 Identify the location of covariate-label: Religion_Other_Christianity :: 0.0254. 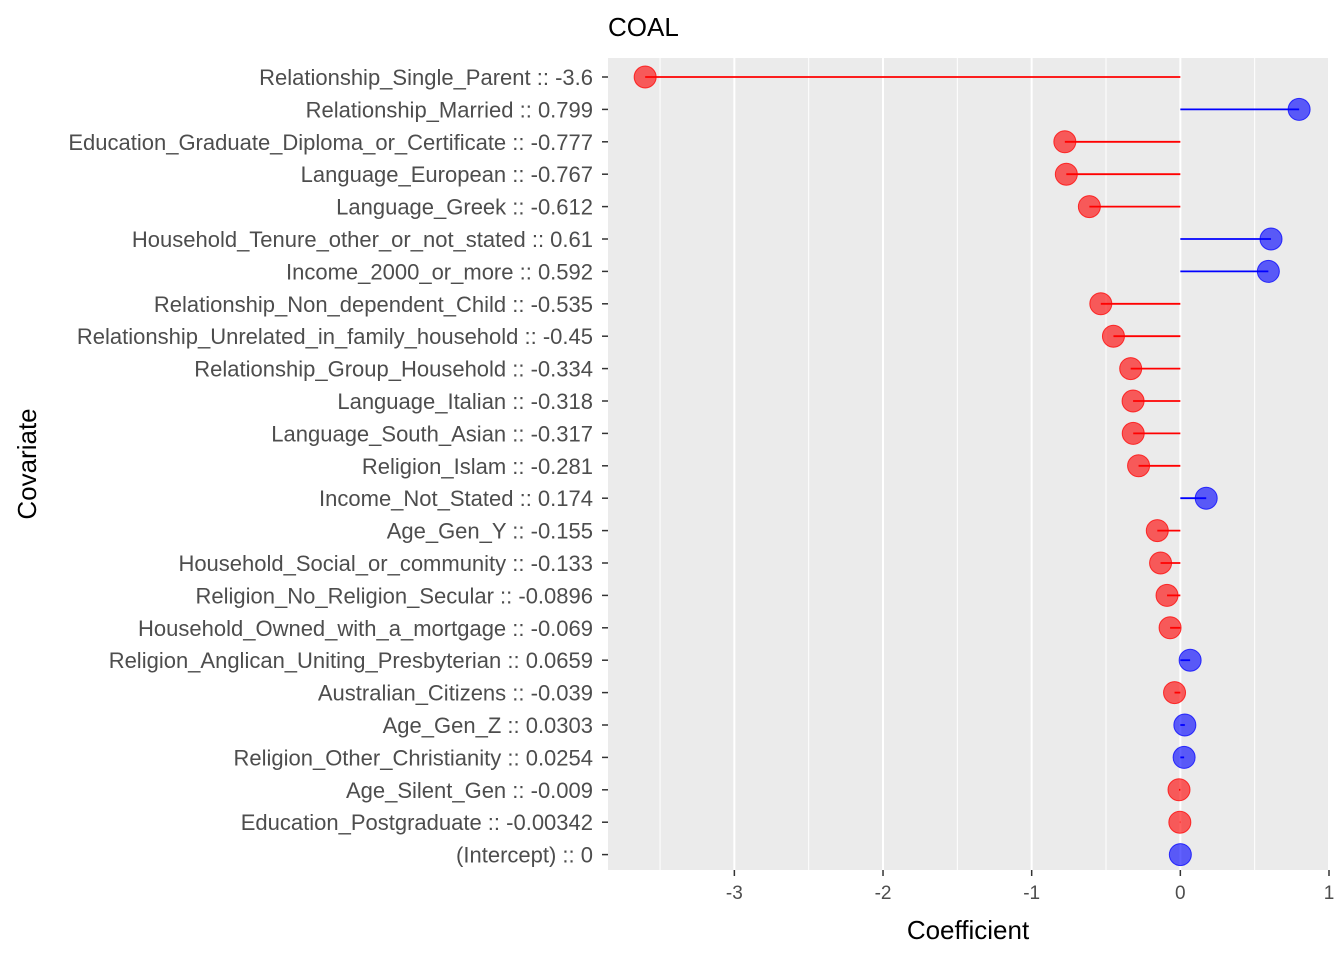
(413, 757).